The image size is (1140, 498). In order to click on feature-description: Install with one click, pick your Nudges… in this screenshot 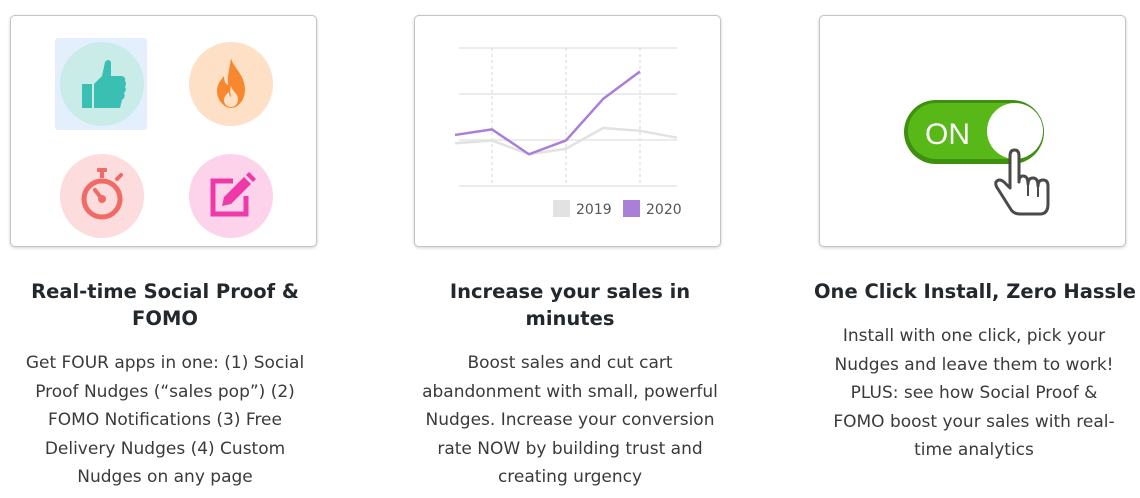, I will do `click(974, 393)`.